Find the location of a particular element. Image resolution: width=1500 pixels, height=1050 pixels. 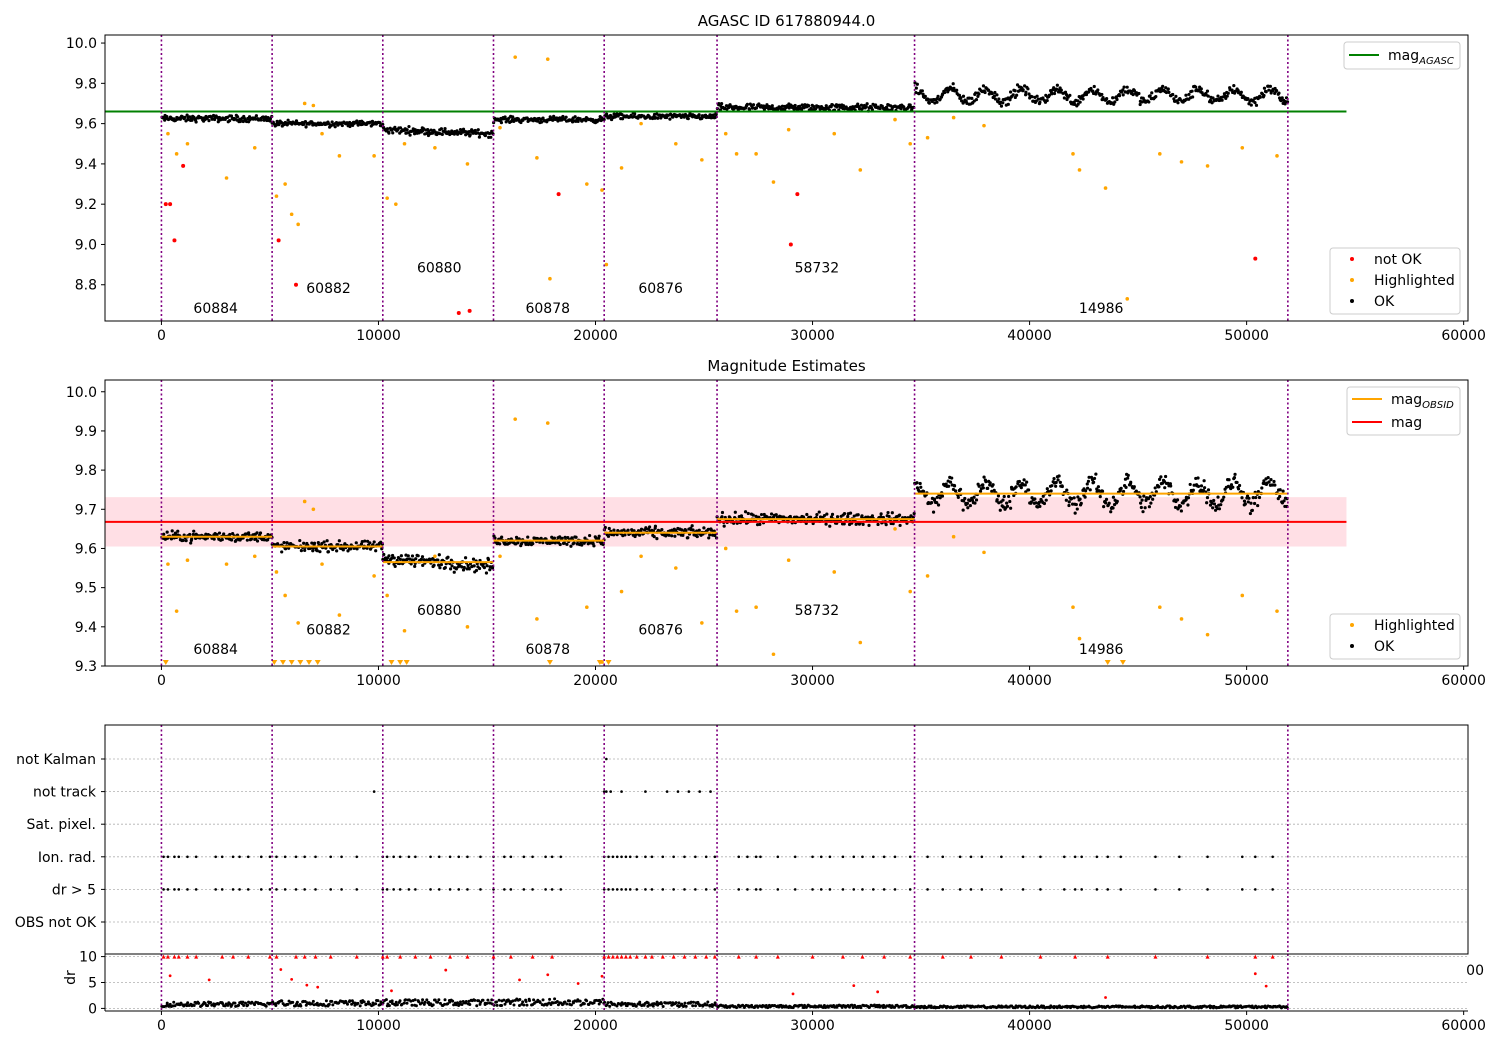

y-tick-label: 0 is located at coordinates (92, 1009).